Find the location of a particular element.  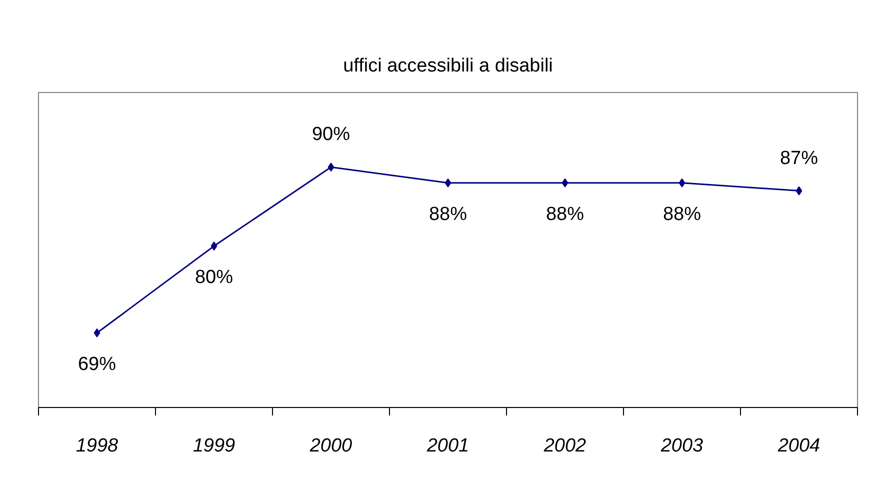

data-label: 90% is located at coordinates (331, 135).